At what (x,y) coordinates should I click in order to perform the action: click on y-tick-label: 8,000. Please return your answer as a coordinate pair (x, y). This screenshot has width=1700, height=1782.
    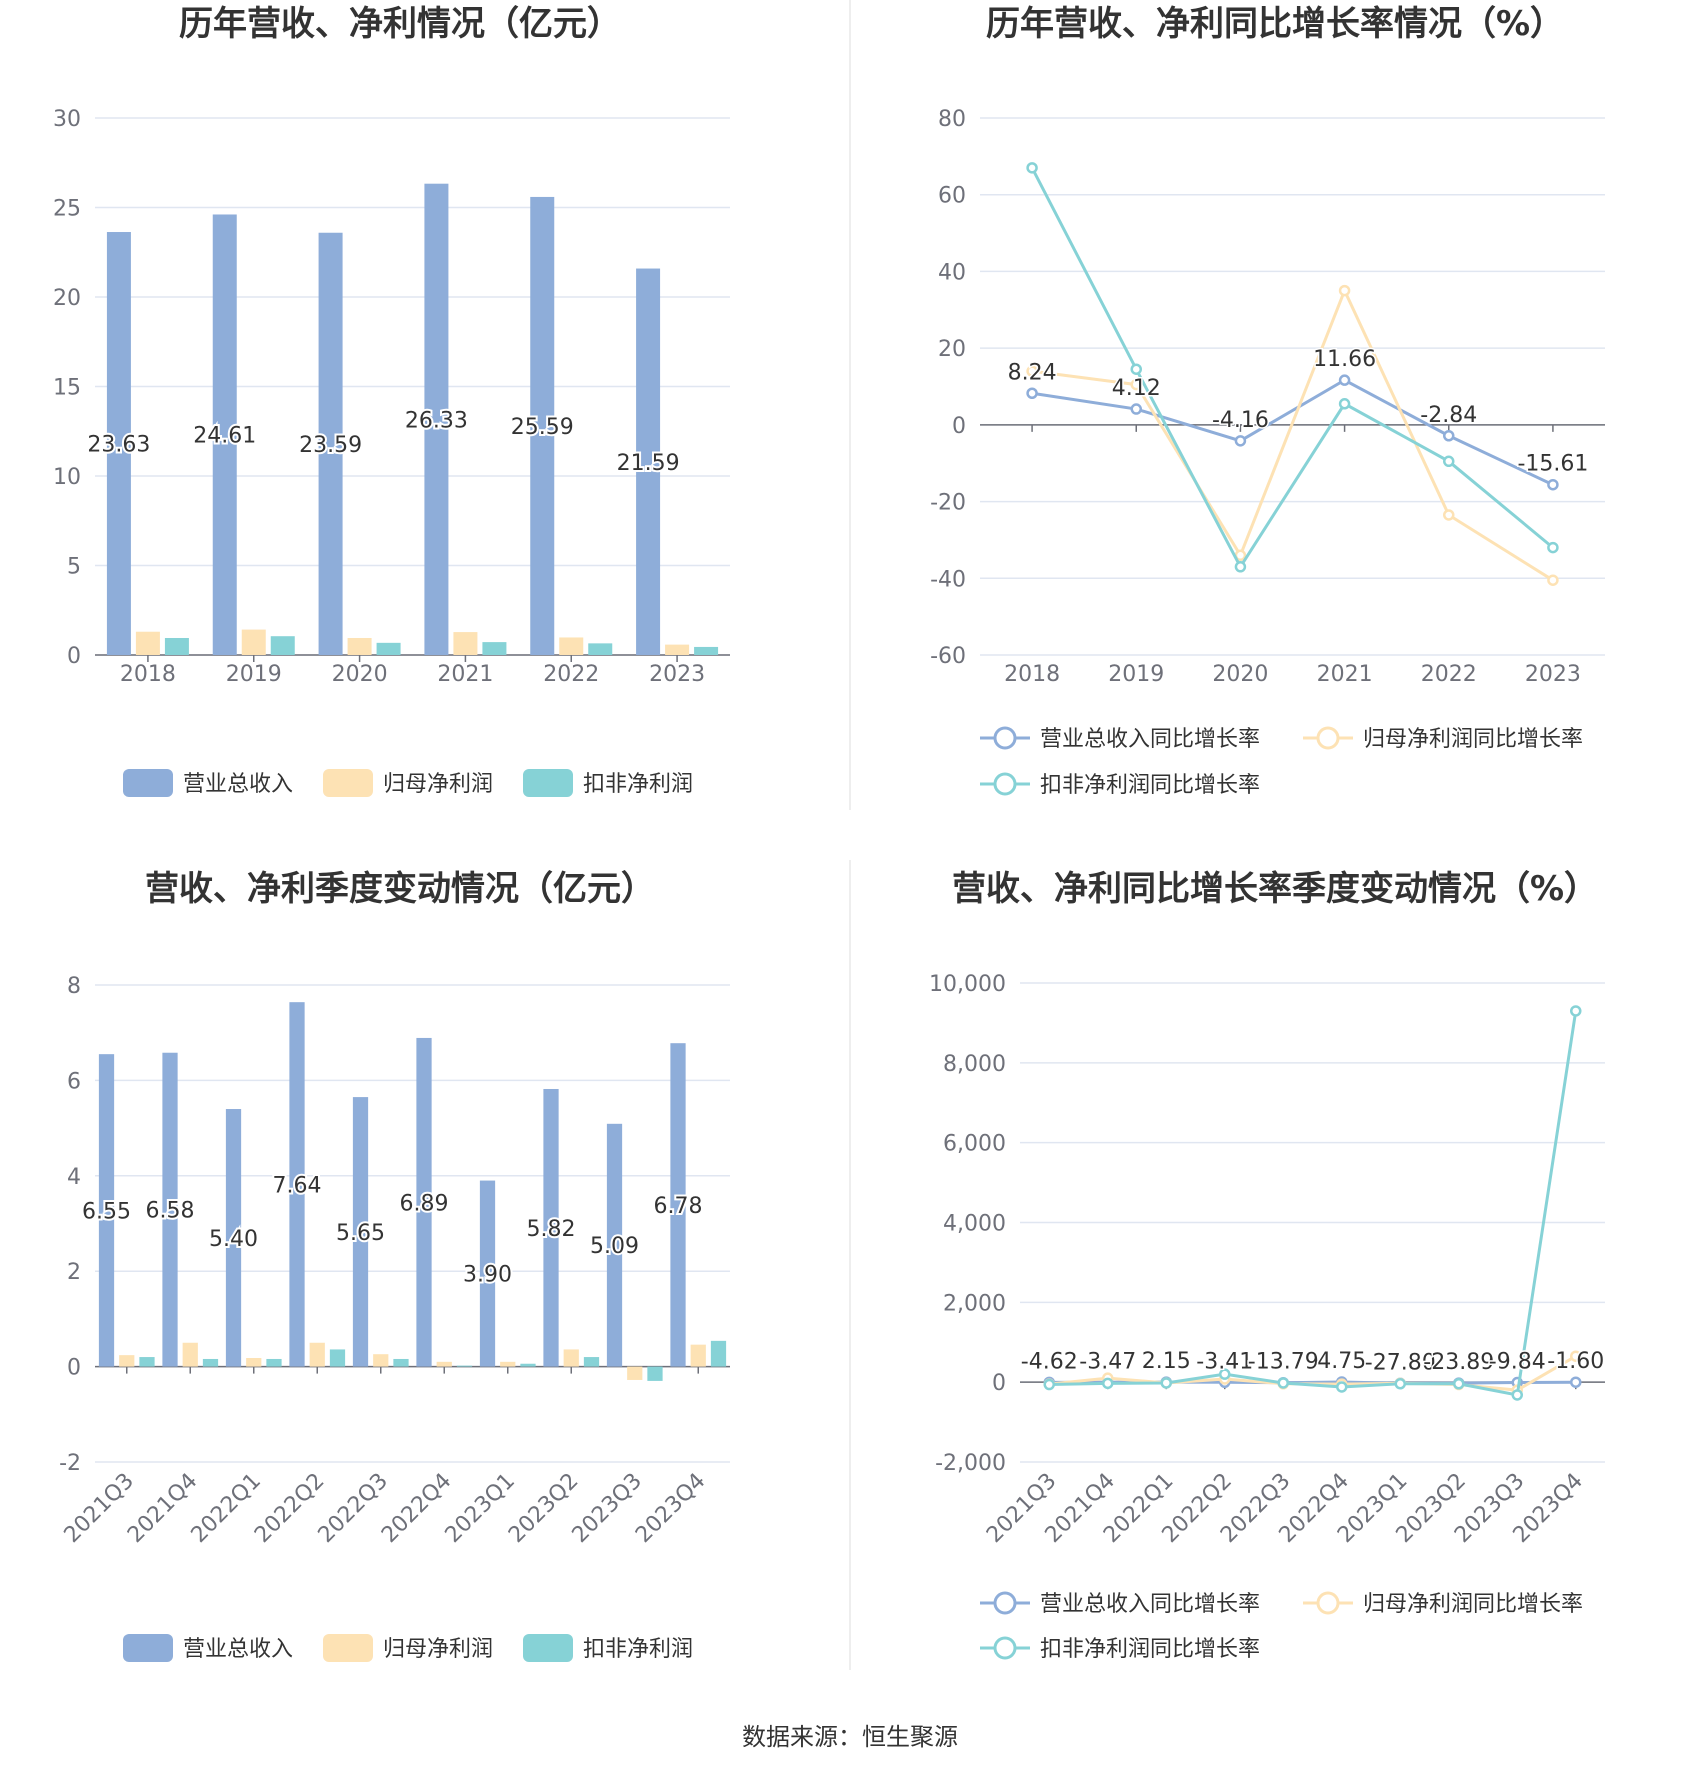
    Looking at the image, I should click on (974, 1064).